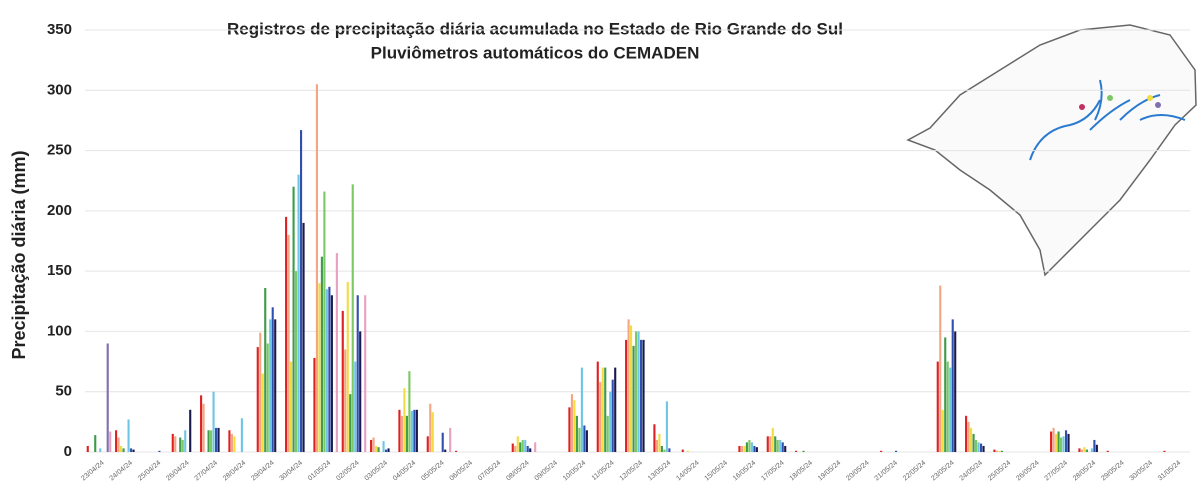 Image resolution: width=1198 pixels, height=494 pixels. Describe the element at coordinates (1056, 471) in the screenshot. I see `x-tick-label: 27/05/24` at that location.